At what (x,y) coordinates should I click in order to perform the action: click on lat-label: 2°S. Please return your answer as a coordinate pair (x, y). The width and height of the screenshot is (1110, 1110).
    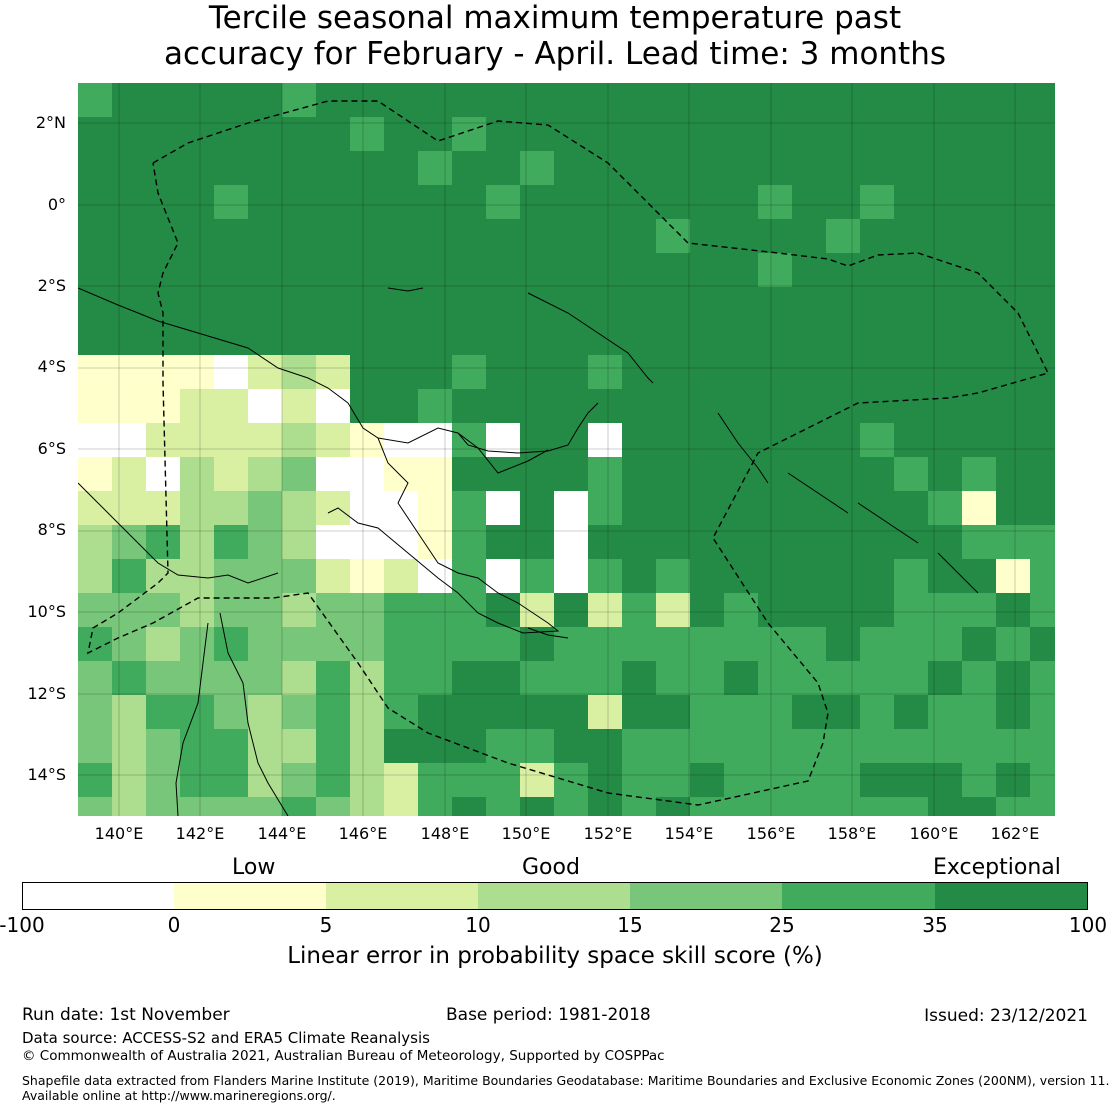
    Looking at the image, I should click on (51, 285).